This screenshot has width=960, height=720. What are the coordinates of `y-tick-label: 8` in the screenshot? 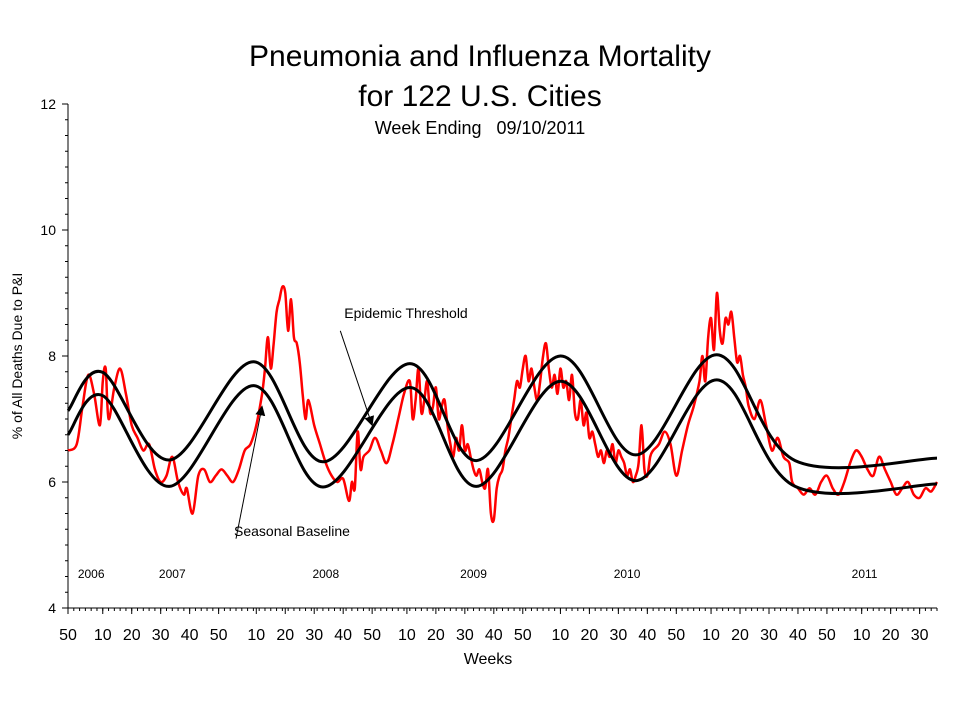 It's located at (52, 356).